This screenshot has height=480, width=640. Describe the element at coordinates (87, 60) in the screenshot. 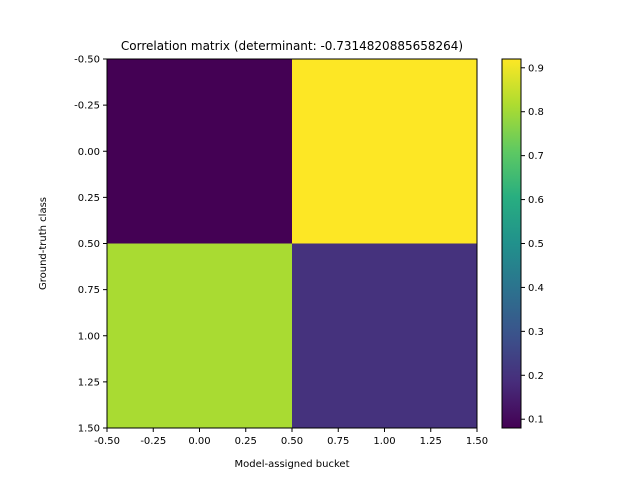

I see `y-tick-label-0: -0.50` at that location.